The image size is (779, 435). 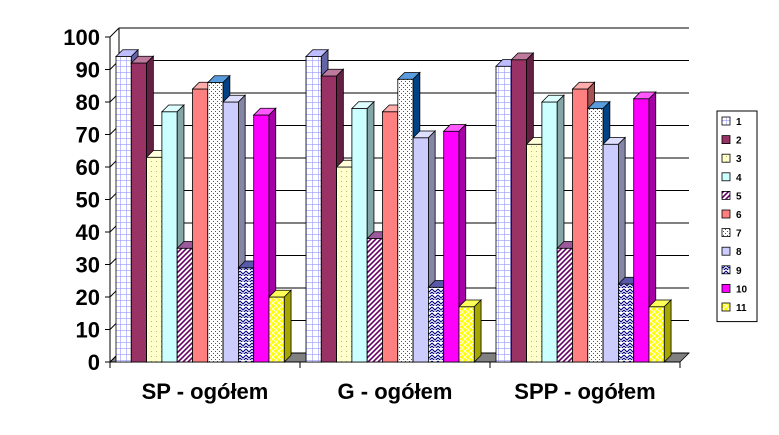 I want to click on legend-label: 11, so click(x=741, y=308).